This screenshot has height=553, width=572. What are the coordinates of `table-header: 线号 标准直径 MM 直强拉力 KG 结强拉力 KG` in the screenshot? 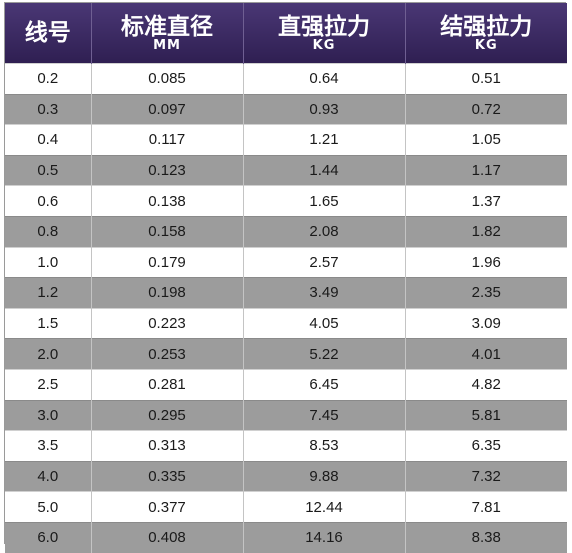 It's located at (286, 33).